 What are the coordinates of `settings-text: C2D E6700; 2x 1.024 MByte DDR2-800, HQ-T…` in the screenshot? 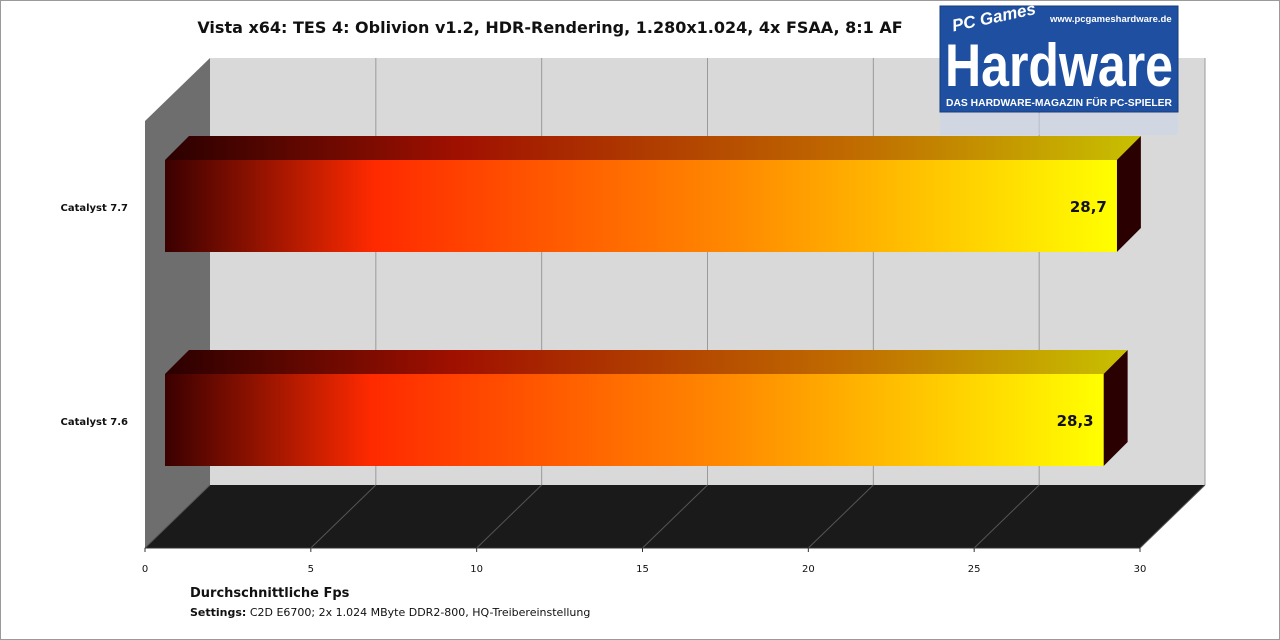 It's located at (418, 612).